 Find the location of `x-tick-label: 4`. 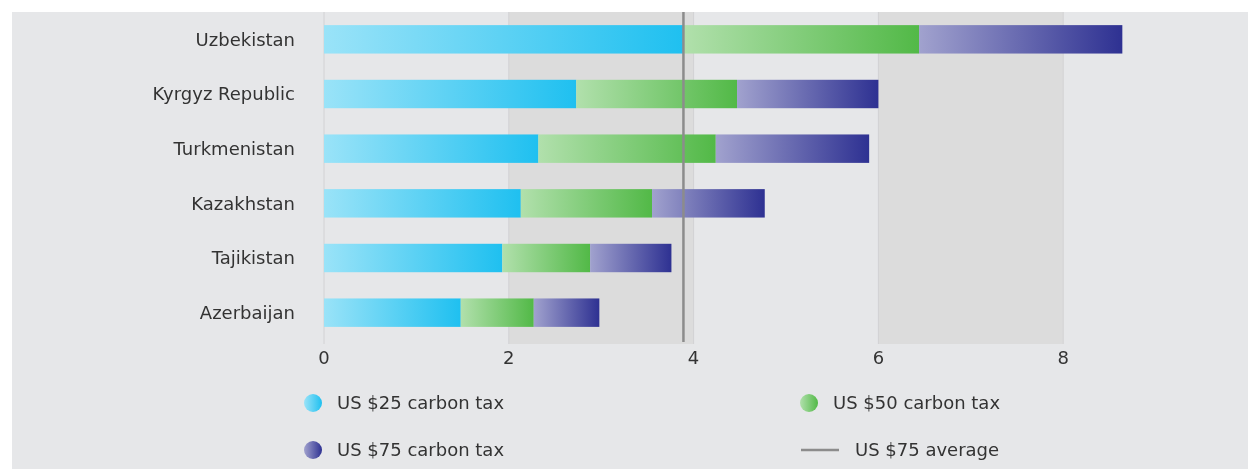

x-tick-label: 4 is located at coordinates (693, 357).